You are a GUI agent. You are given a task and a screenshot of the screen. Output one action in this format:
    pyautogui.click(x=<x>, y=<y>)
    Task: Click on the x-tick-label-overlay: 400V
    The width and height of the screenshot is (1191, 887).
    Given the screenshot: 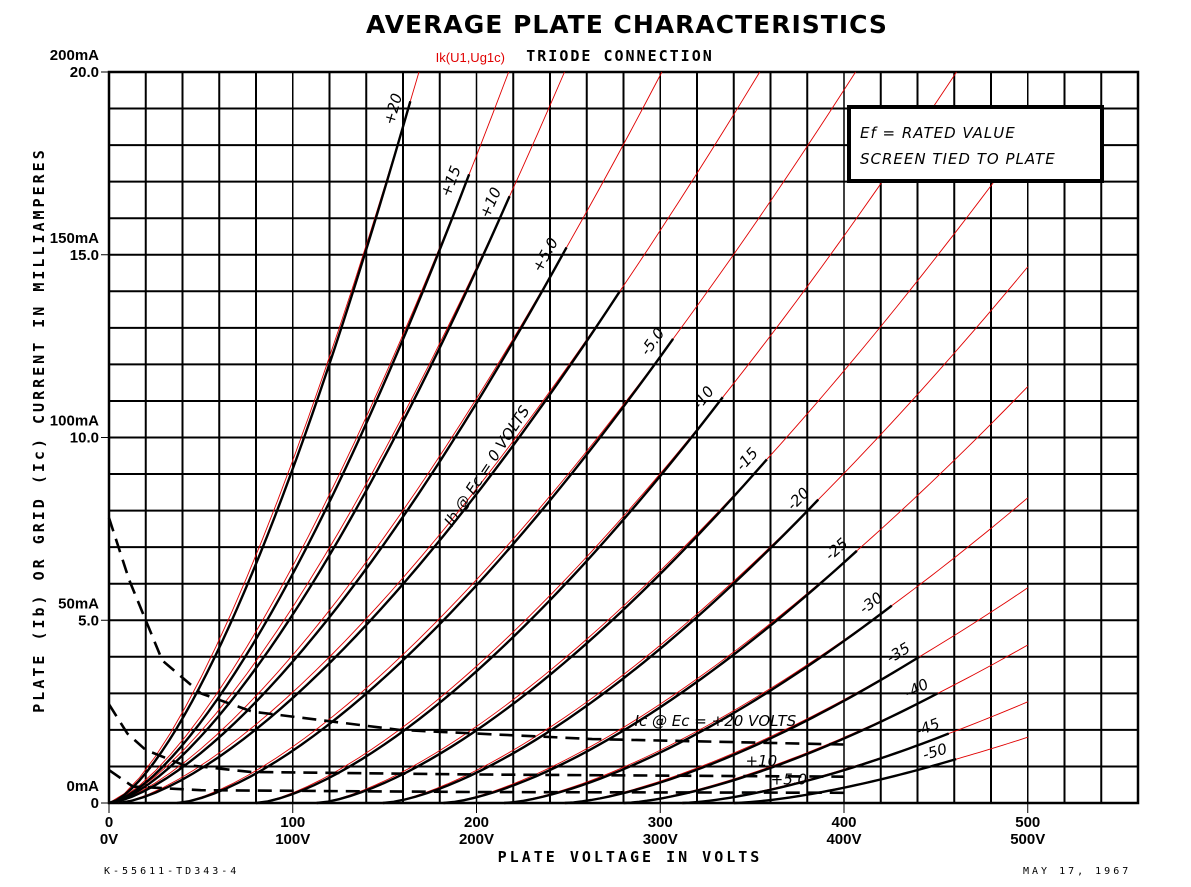 What is the action you would take?
    pyautogui.click(x=843, y=839)
    